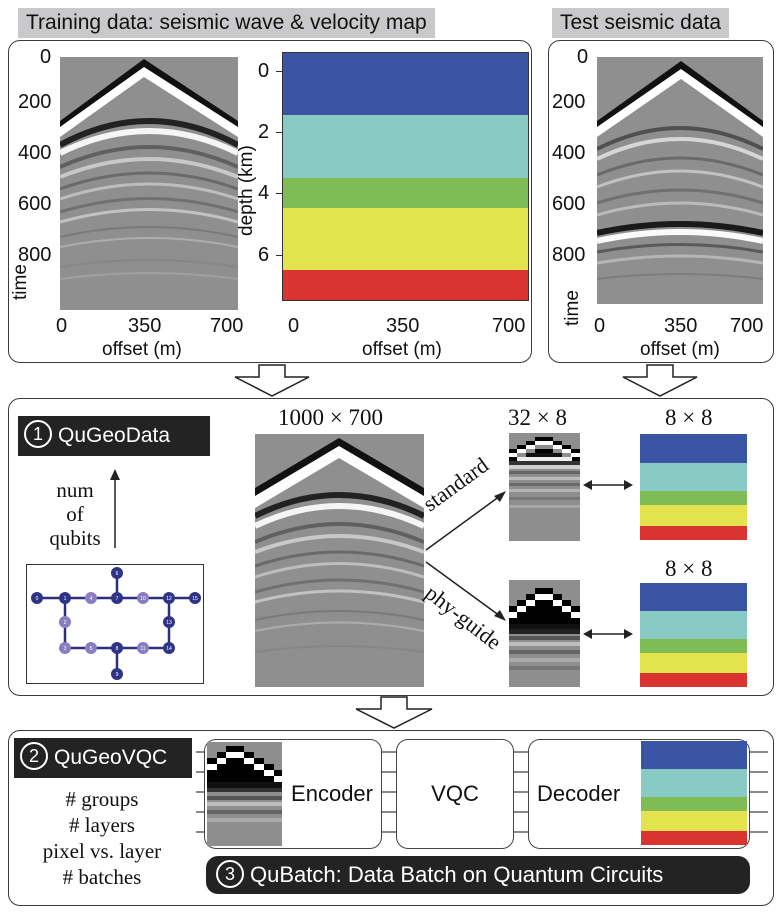  Describe the element at coordinates (689, 568) in the screenshot. I see `size-map-bottom-label: 8 × 8` at that location.